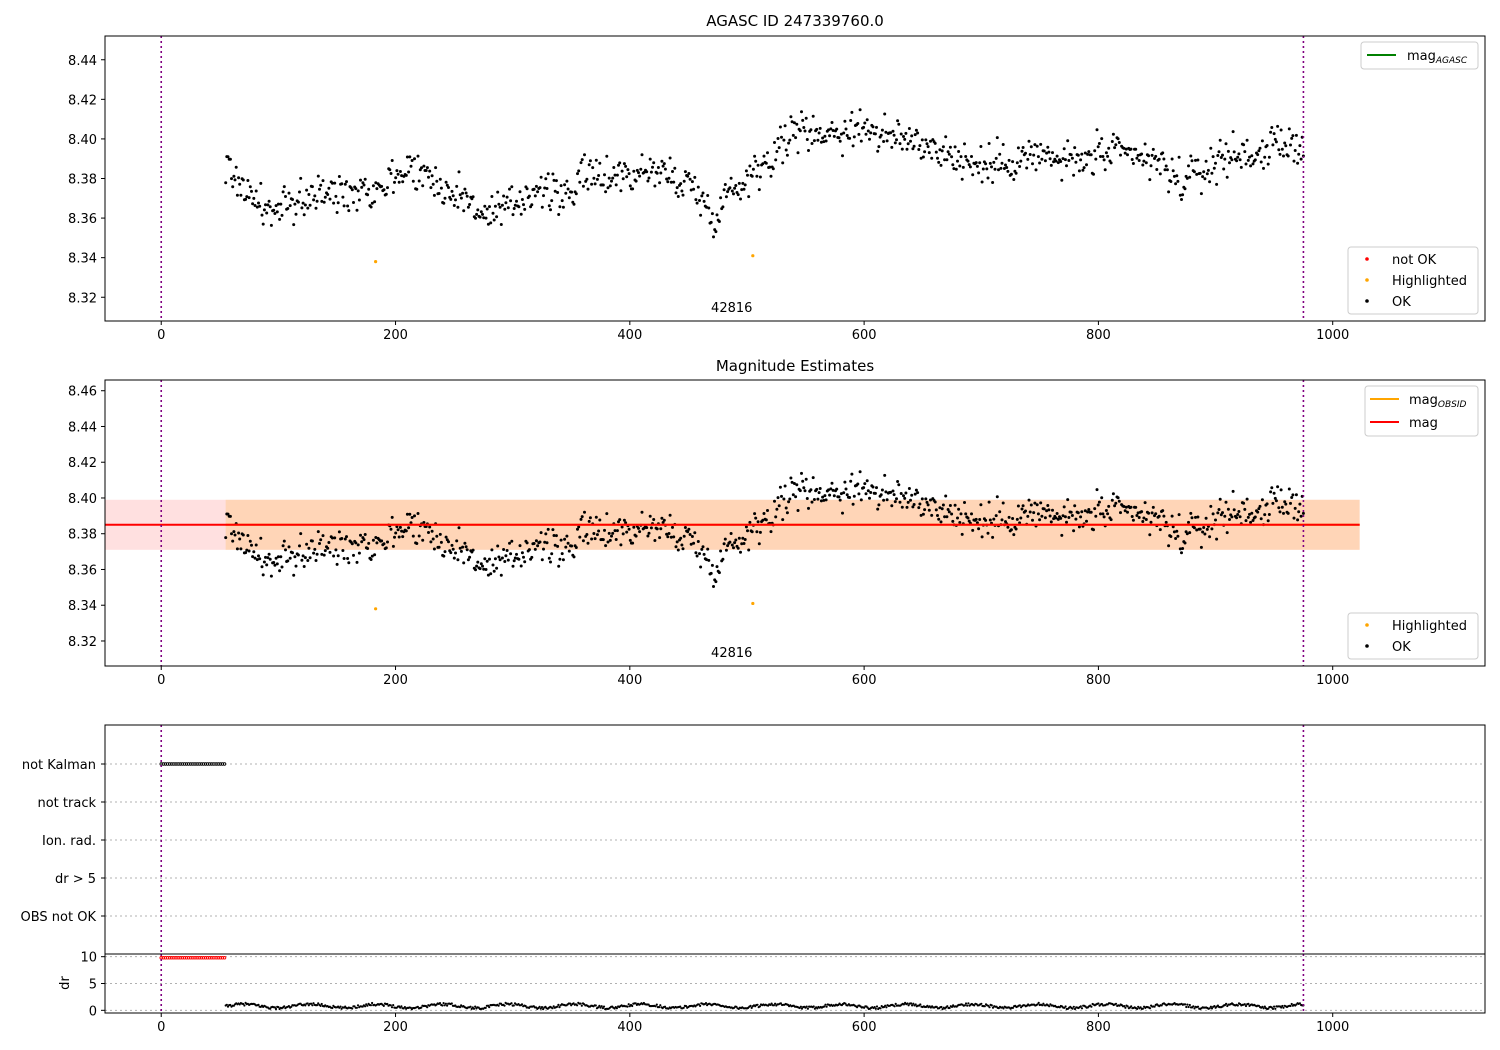  What do you see at coordinates (82, 61) in the screenshot?
I see `panel1-ytick-label: 8.44` at bounding box center [82, 61].